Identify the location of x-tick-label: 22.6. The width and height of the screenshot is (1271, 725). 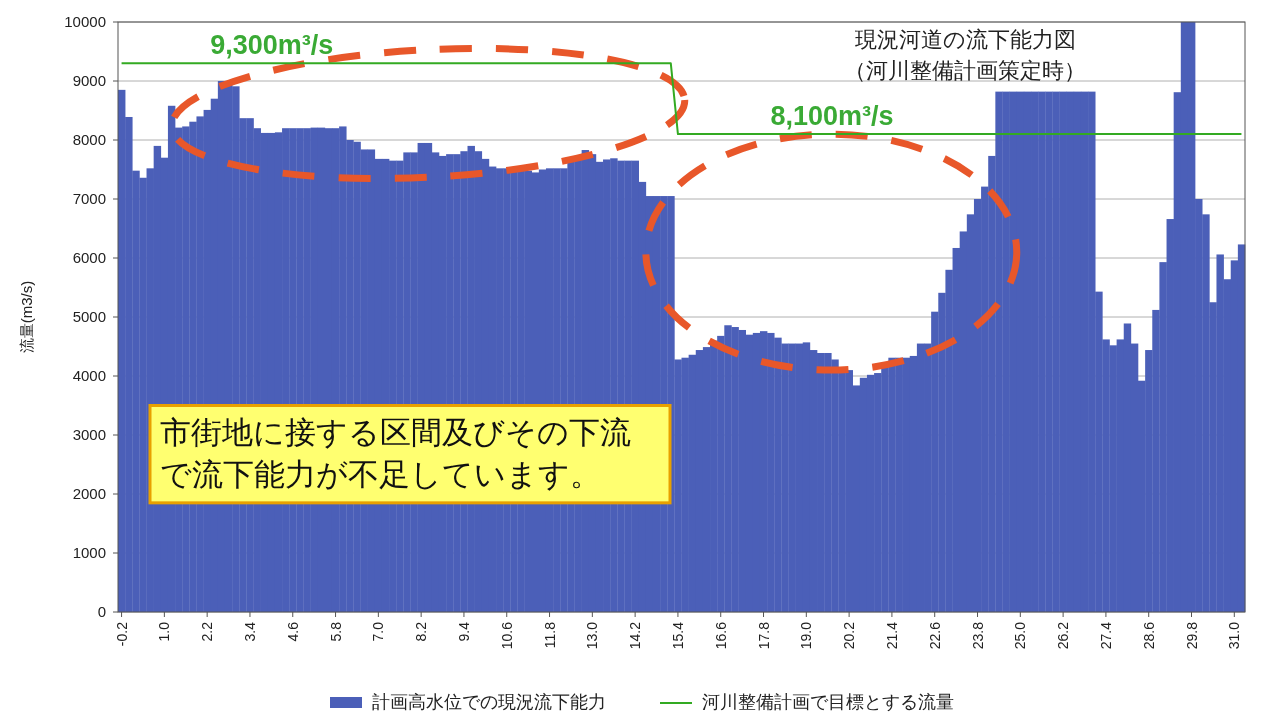
(934, 635).